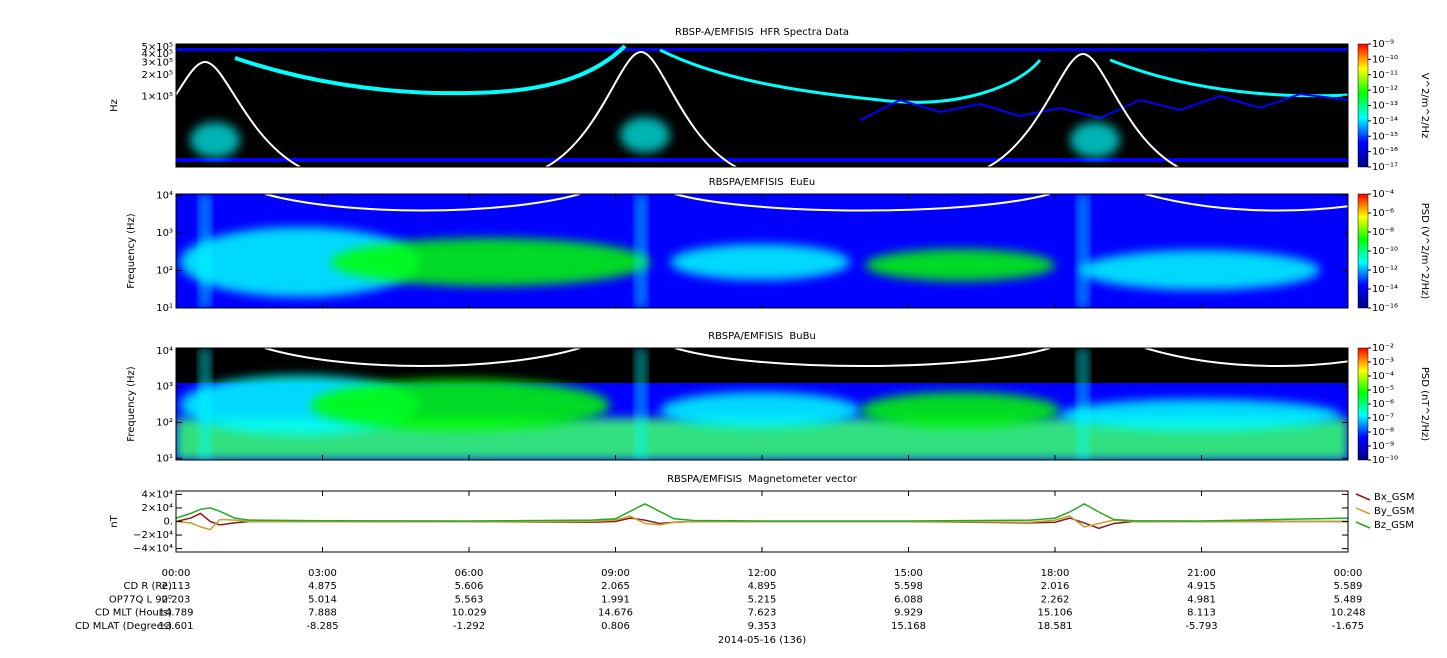 This screenshot has width=1447, height=658. What do you see at coordinates (133, 613) in the screenshot?
I see `ephemeris-label: CD MLT (Hours)` at bounding box center [133, 613].